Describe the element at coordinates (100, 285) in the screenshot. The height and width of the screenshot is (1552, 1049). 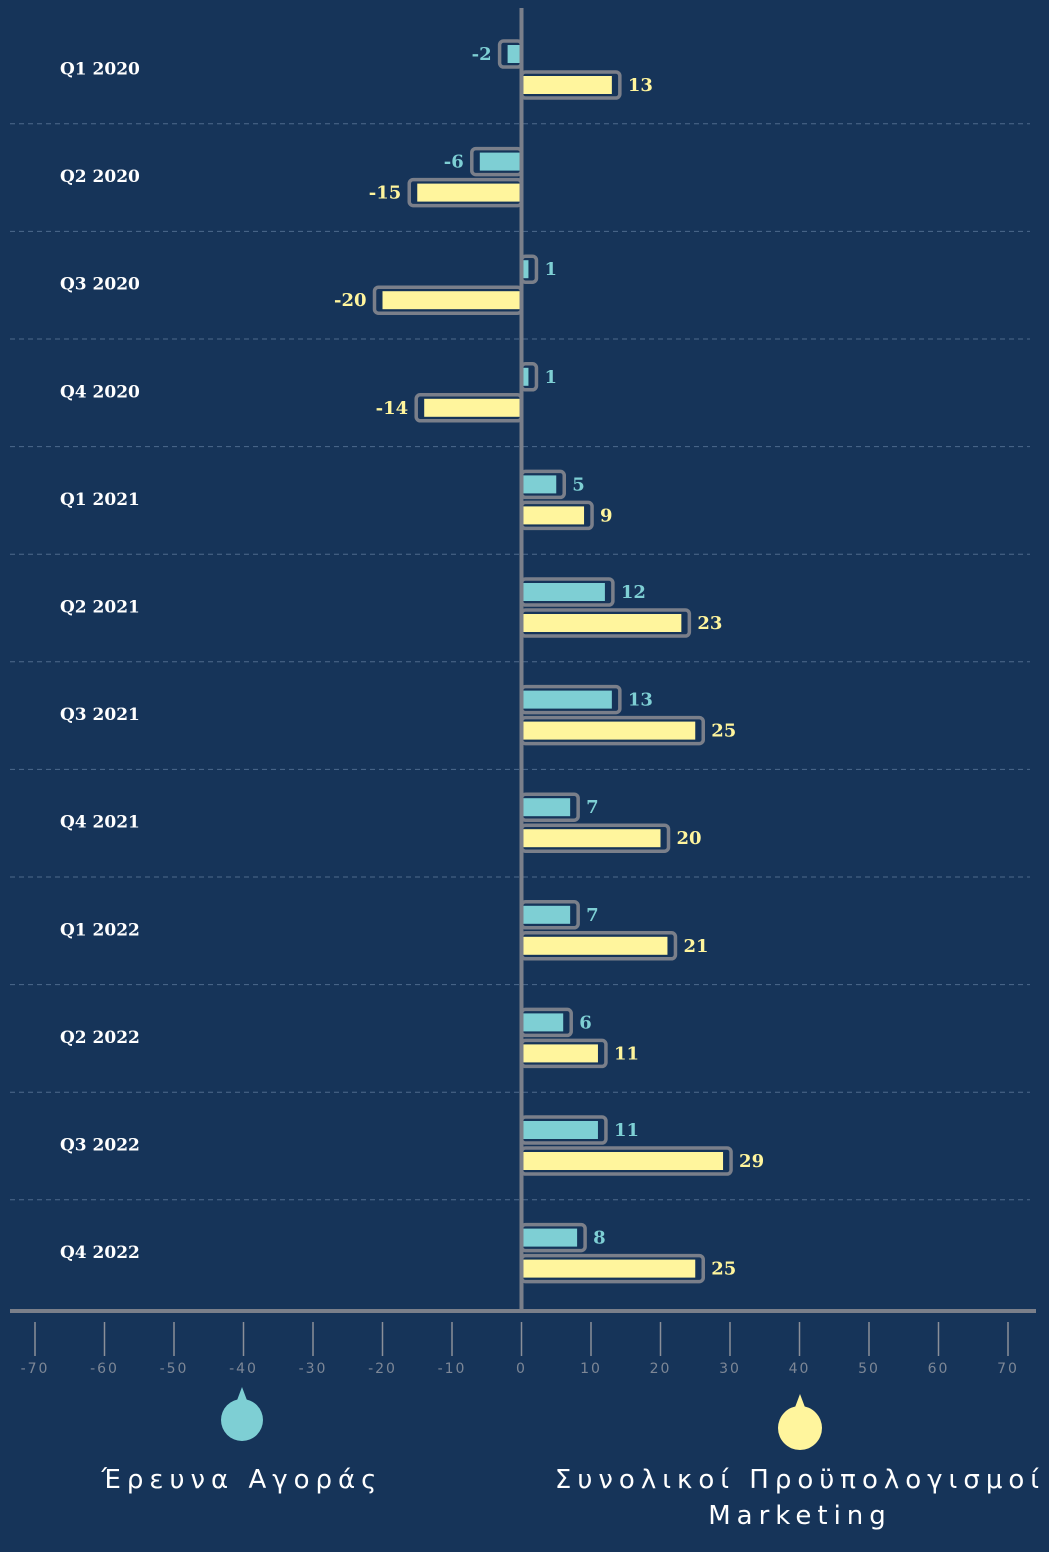
I see `y-tick-label: Q3 2020` at that location.